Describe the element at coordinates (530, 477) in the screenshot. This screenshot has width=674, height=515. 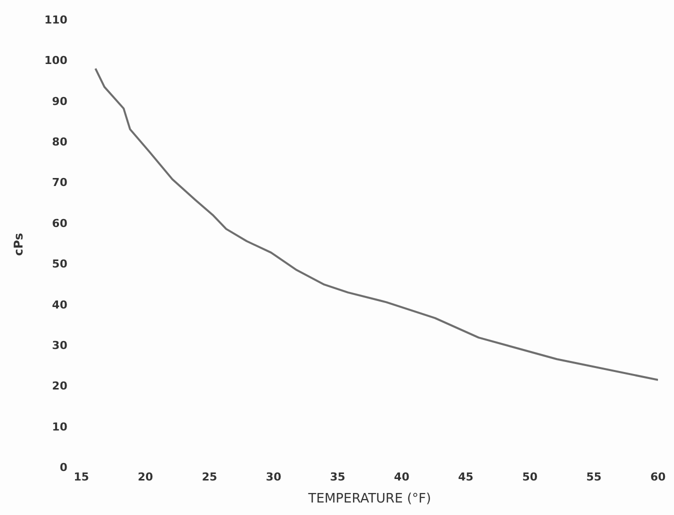
I see `x-tick-label: 50` at that location.